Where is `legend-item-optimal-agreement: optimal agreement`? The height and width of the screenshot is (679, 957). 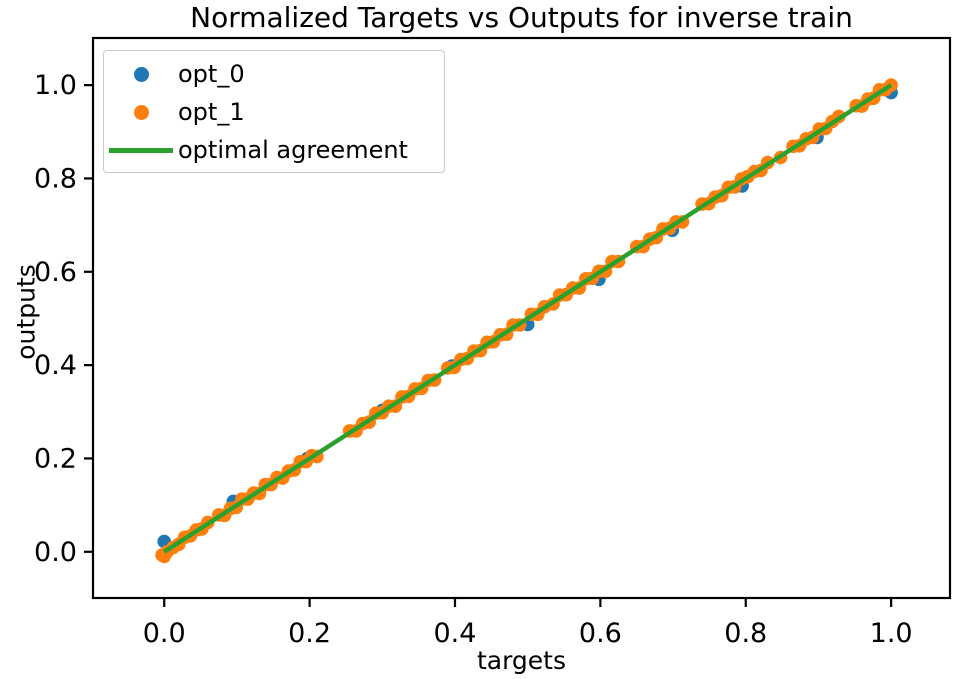
legend-item-optimal-agreement: optimal agreement is located at coordinates (274, 150).